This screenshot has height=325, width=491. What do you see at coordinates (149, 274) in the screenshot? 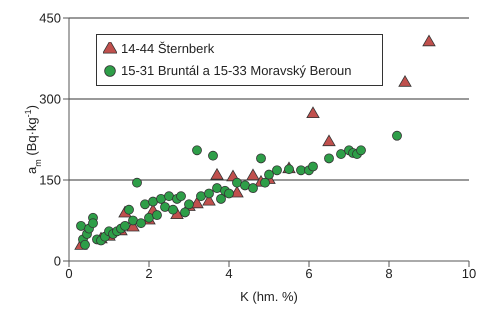
I see `x-tick-label: 2` at bounding box center [149, 274].